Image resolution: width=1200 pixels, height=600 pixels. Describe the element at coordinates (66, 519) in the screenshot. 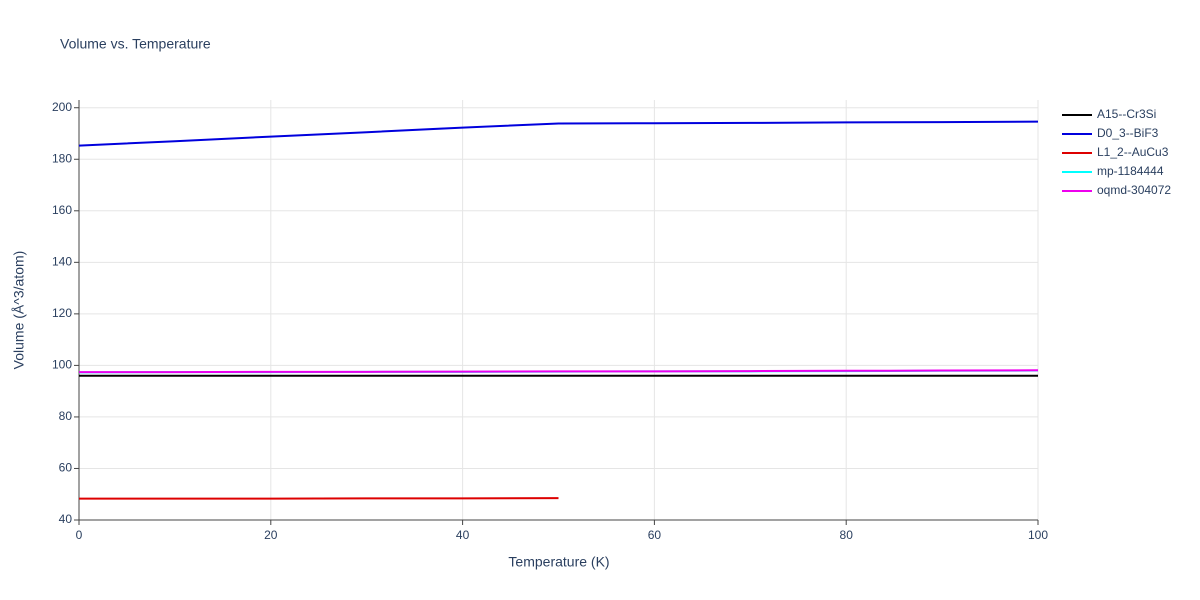

I see `y-tick-label: 40` at that location.